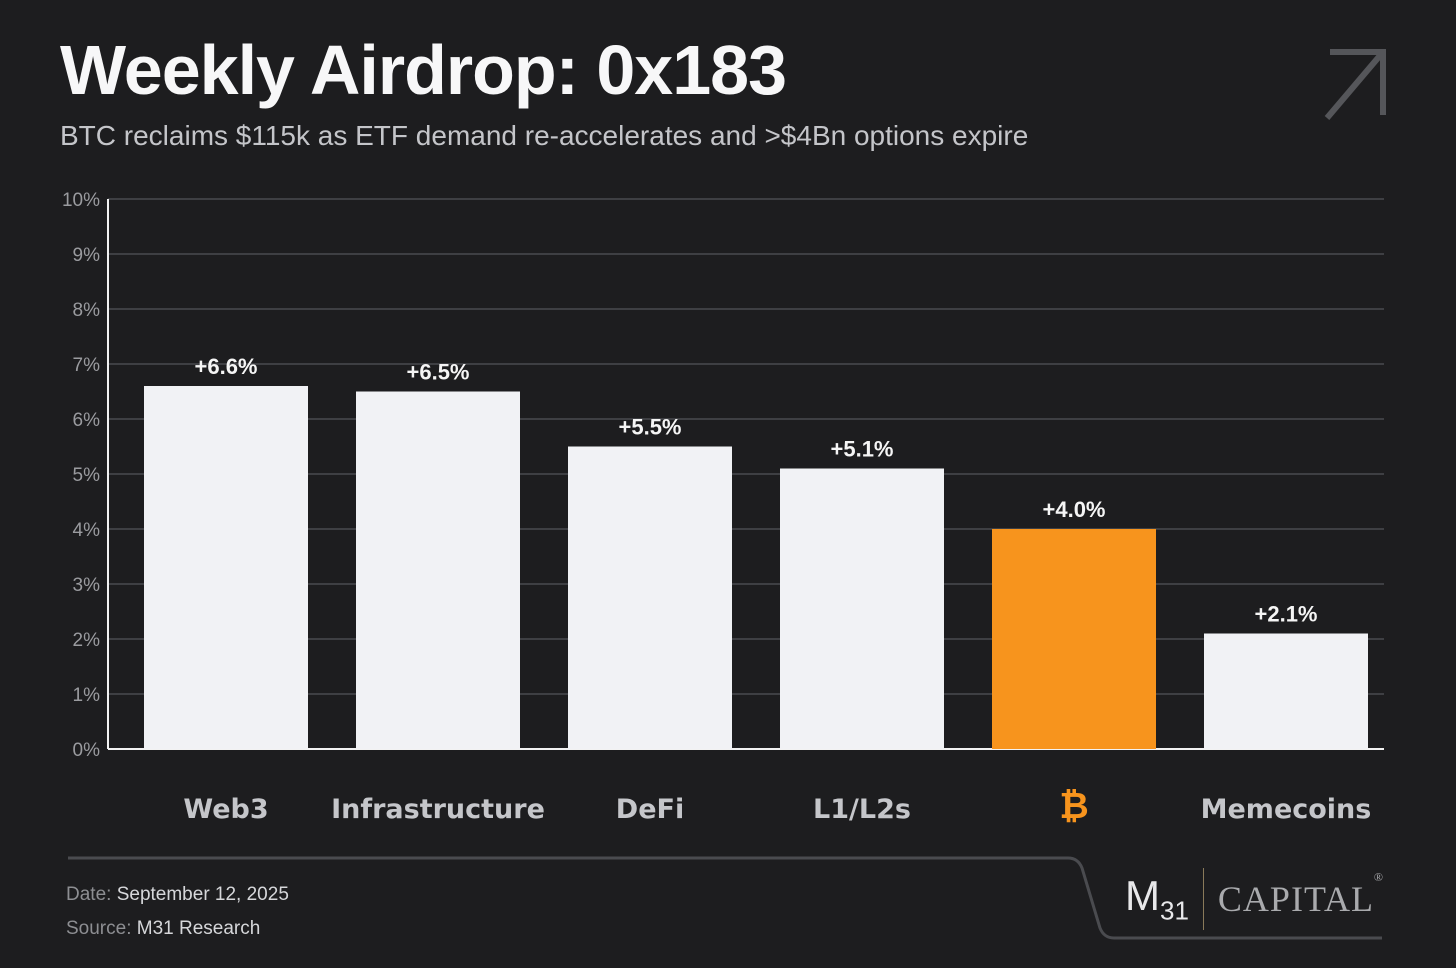 This screenshot has height=968, width=1456. I want to click on x-tick-label: DeFi, so click(650, 809).